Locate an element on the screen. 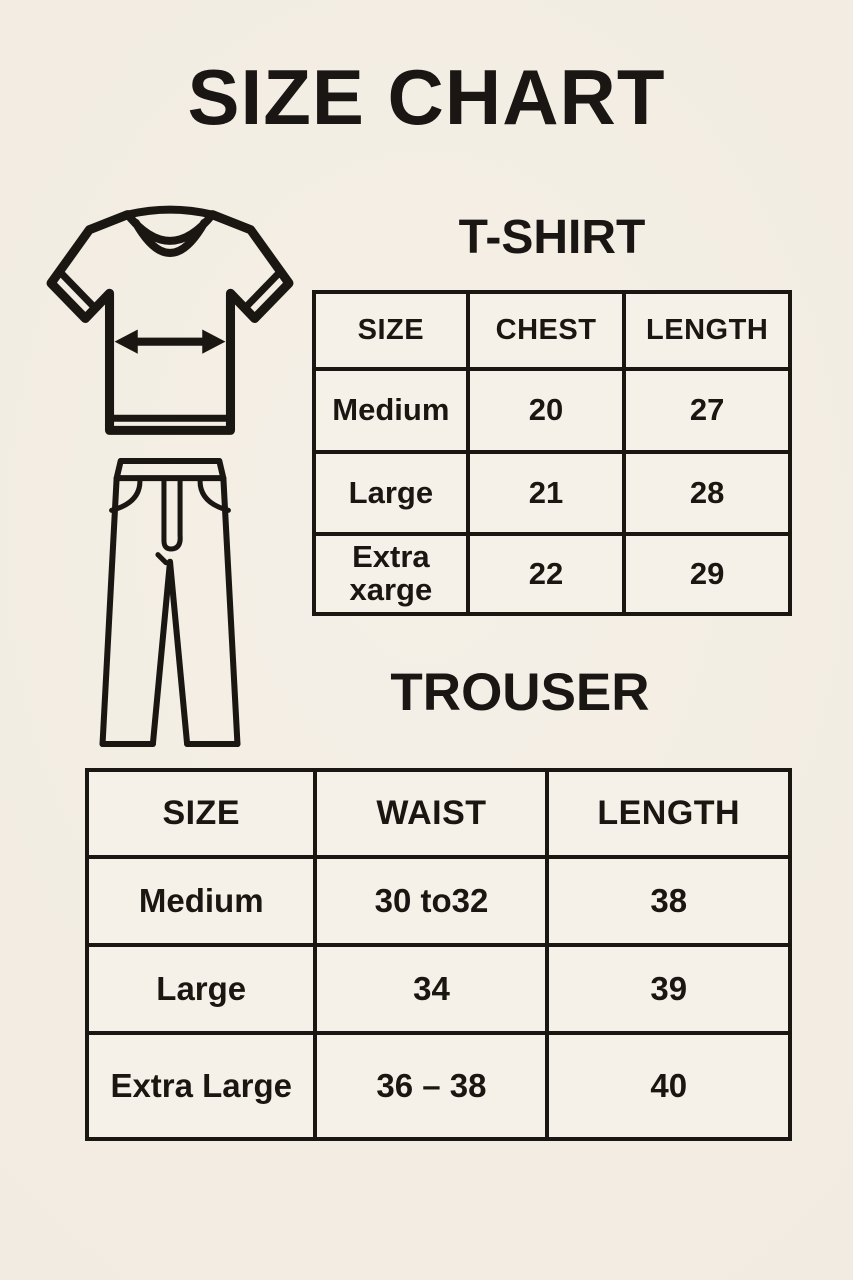 This screenshot has height=1280, width=853. trouser-medium-length: 38 is located at coordinates (668, 901).